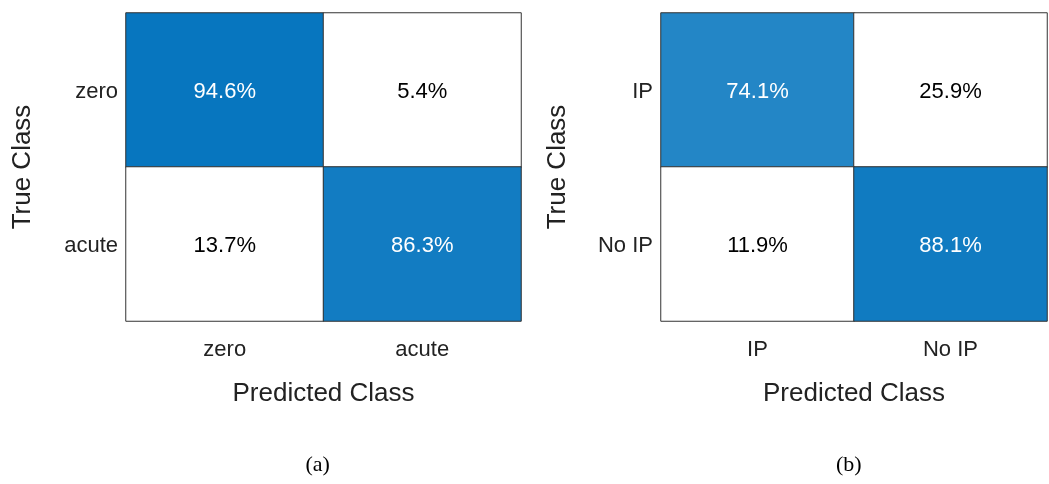 The image size is (1049, 484). Describe the element at coordinates (757, 90) in the screenshot. I see `data-label: 74.1%` at that location.